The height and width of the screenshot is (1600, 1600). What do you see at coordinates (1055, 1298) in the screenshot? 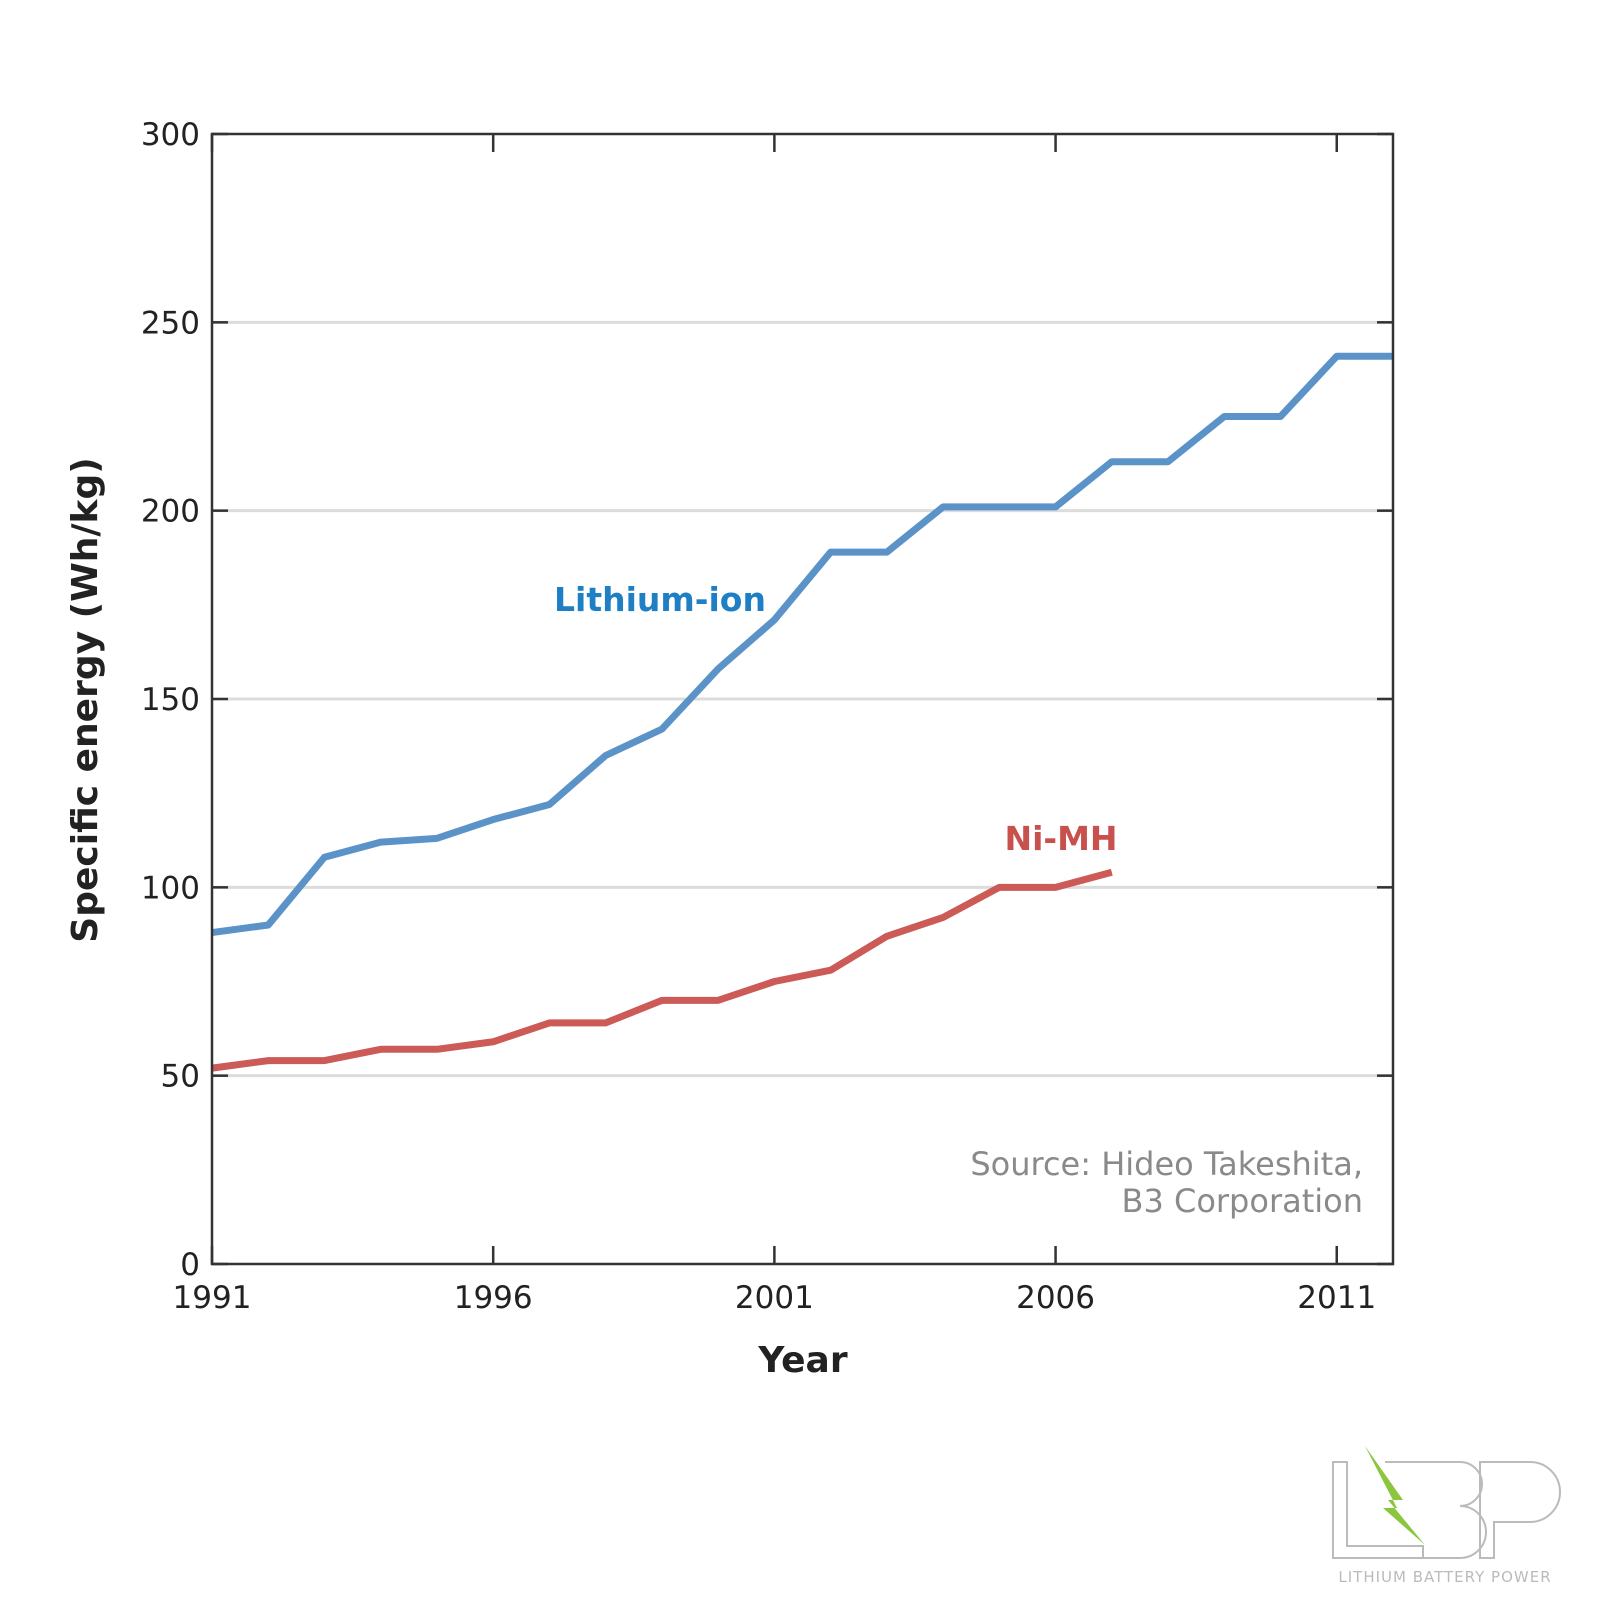
I see `x-tick-label: 2006` at bounding box center [1055, 1298].